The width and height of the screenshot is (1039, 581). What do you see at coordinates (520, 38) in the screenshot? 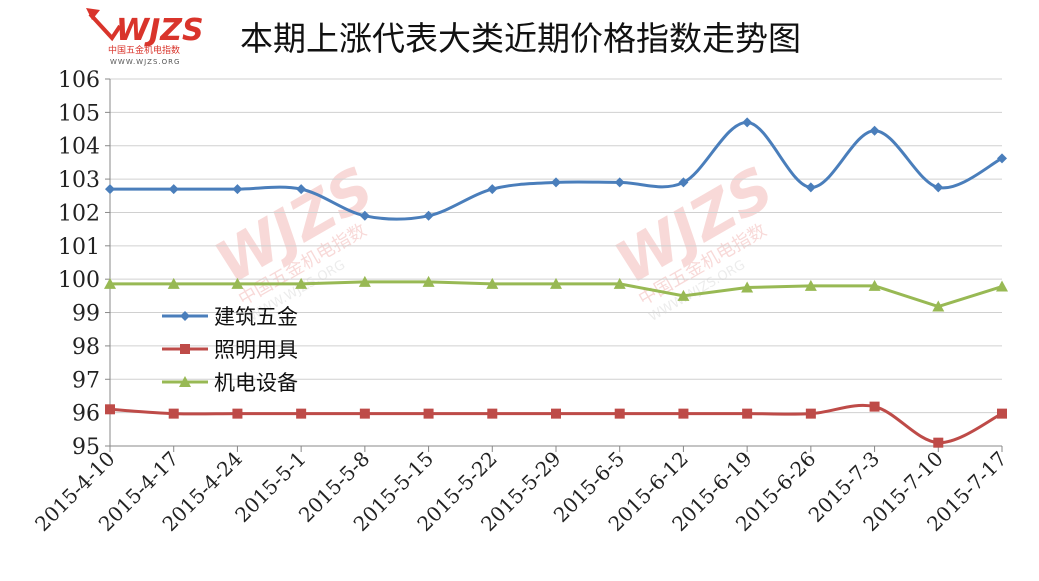
I see `chart-title: 本期上涨代表大类近期价格指数走势图` at bounding box center [520, 38].